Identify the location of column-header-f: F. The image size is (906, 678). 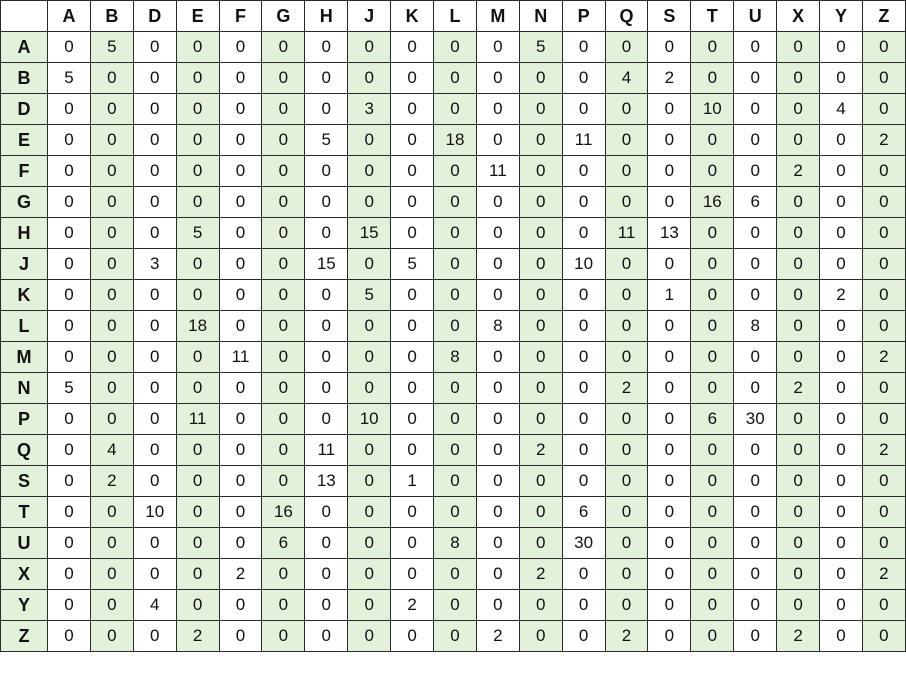
(240, 16).